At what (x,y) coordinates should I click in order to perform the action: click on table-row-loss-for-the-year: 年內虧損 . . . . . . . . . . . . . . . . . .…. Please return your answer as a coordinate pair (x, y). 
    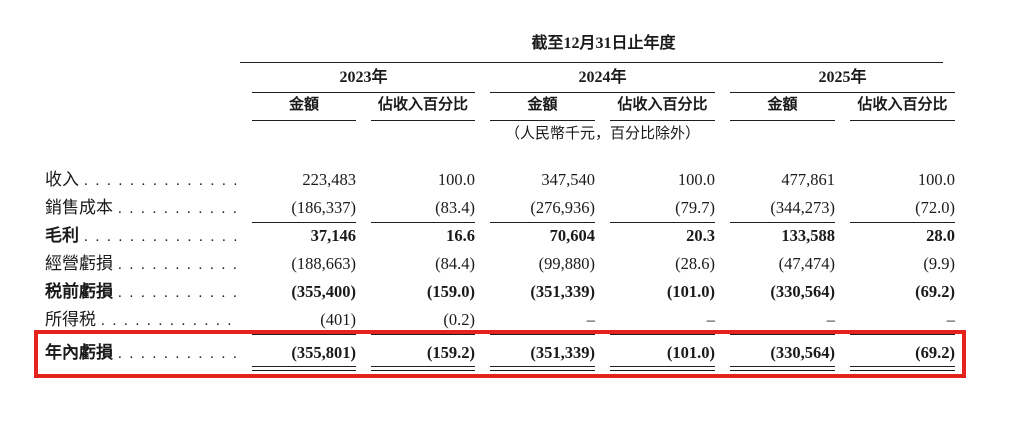
    Looking at the image, I should click on (500, 355).